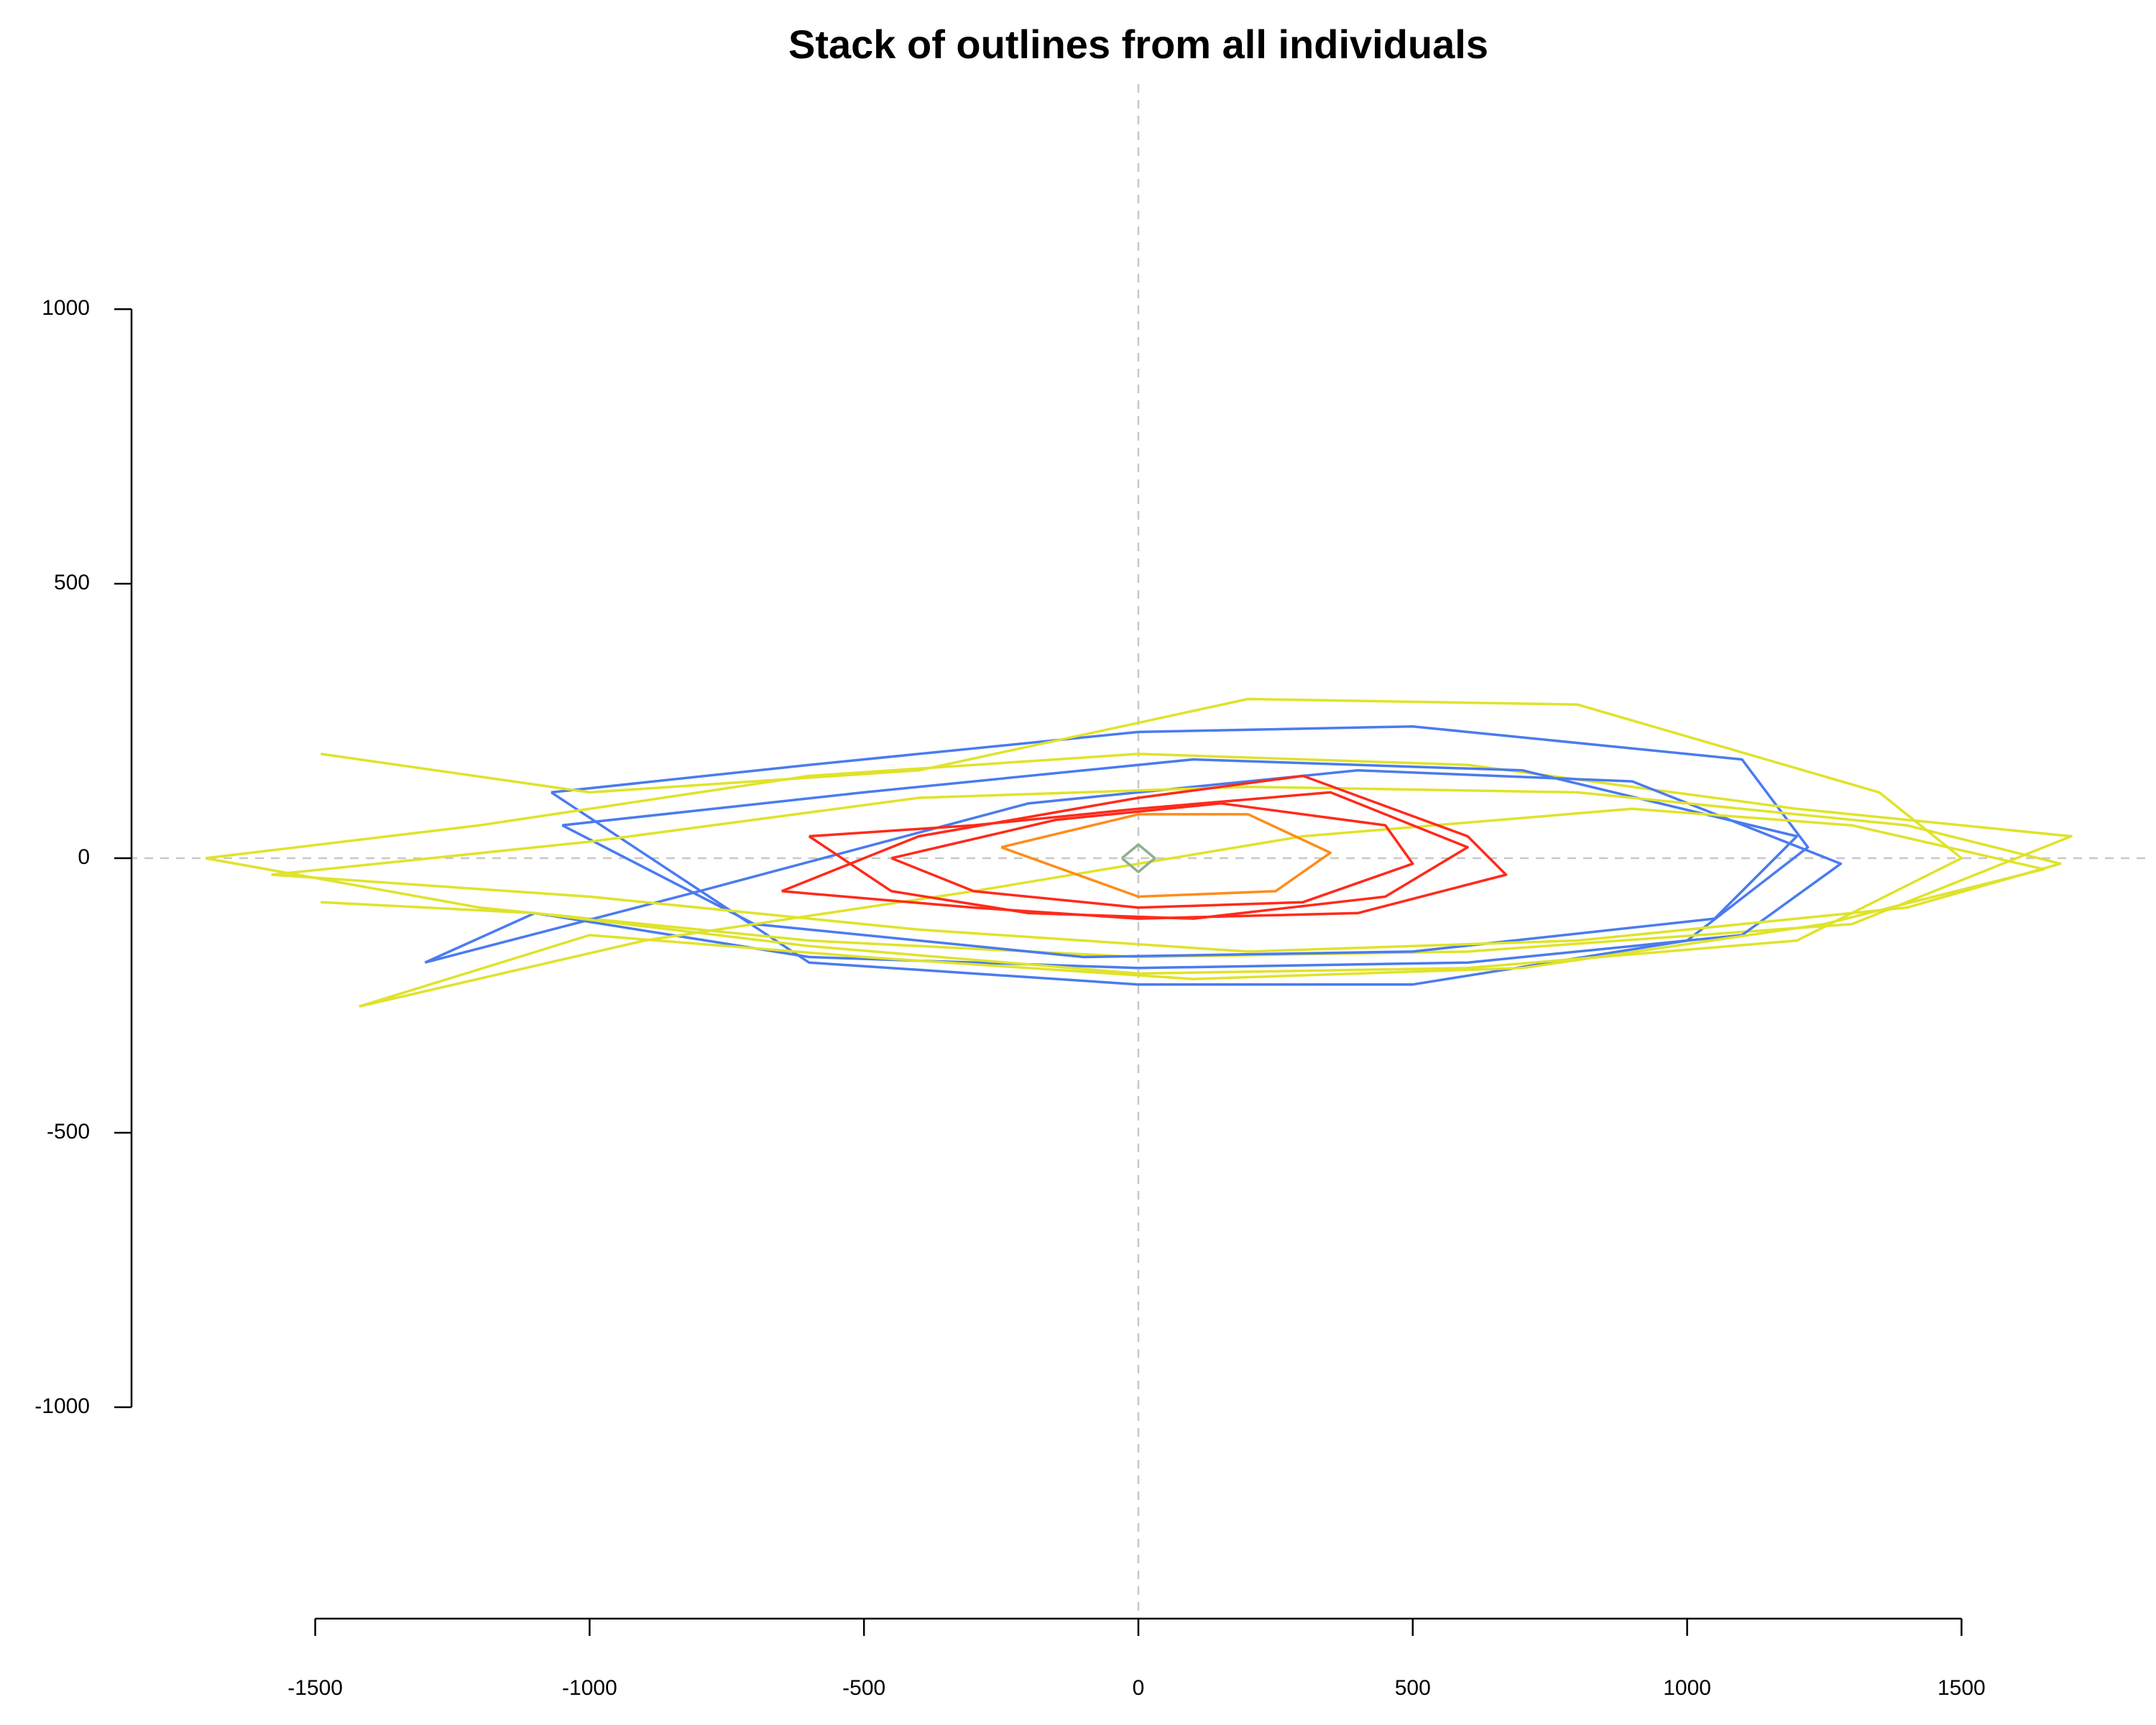 The width and height of the screenshot is (2156, 1725). What do you see at coordinates (315, 1688) in the screenshot?
I see `x-tick-label: -1500` at bounding box center [315, 1688].